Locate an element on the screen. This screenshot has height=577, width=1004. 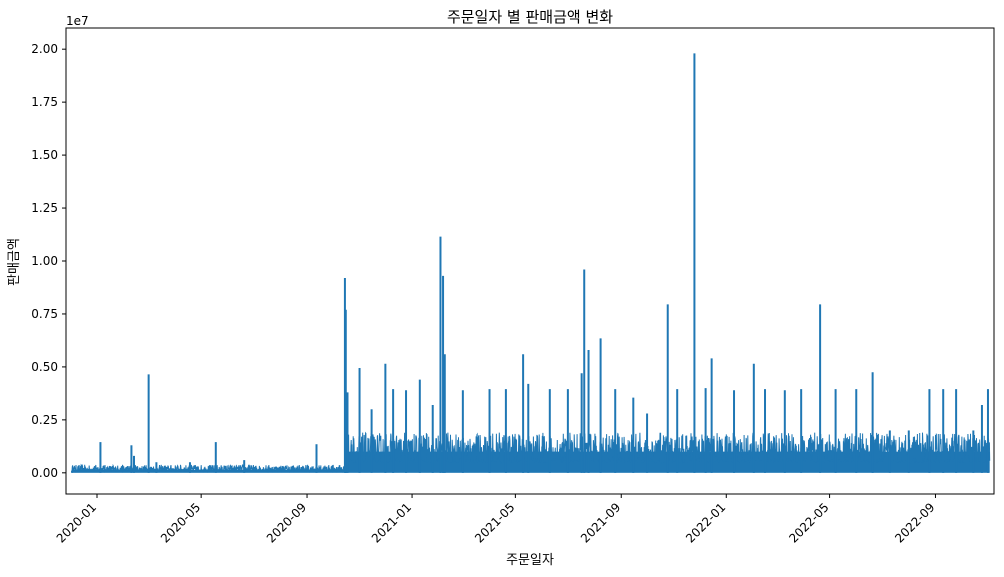
x-tick-label: 2022-05 is located at coordinates (808, 522).